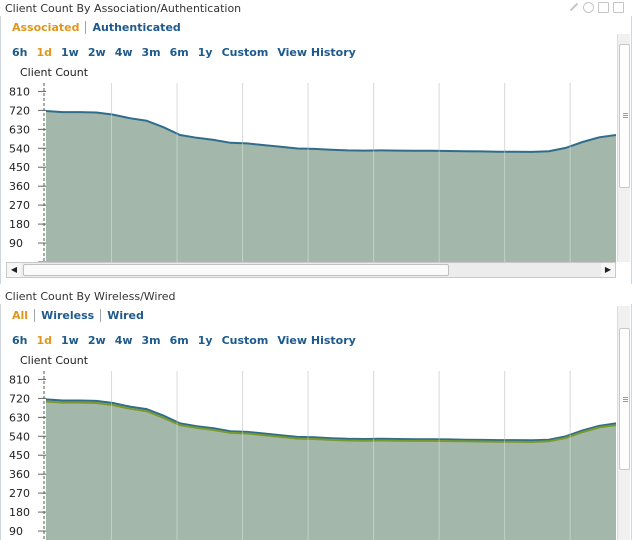 Image resolution: width=632 pixels, height=540 pixels. I want to click on detach-icon, so click(603, 7).